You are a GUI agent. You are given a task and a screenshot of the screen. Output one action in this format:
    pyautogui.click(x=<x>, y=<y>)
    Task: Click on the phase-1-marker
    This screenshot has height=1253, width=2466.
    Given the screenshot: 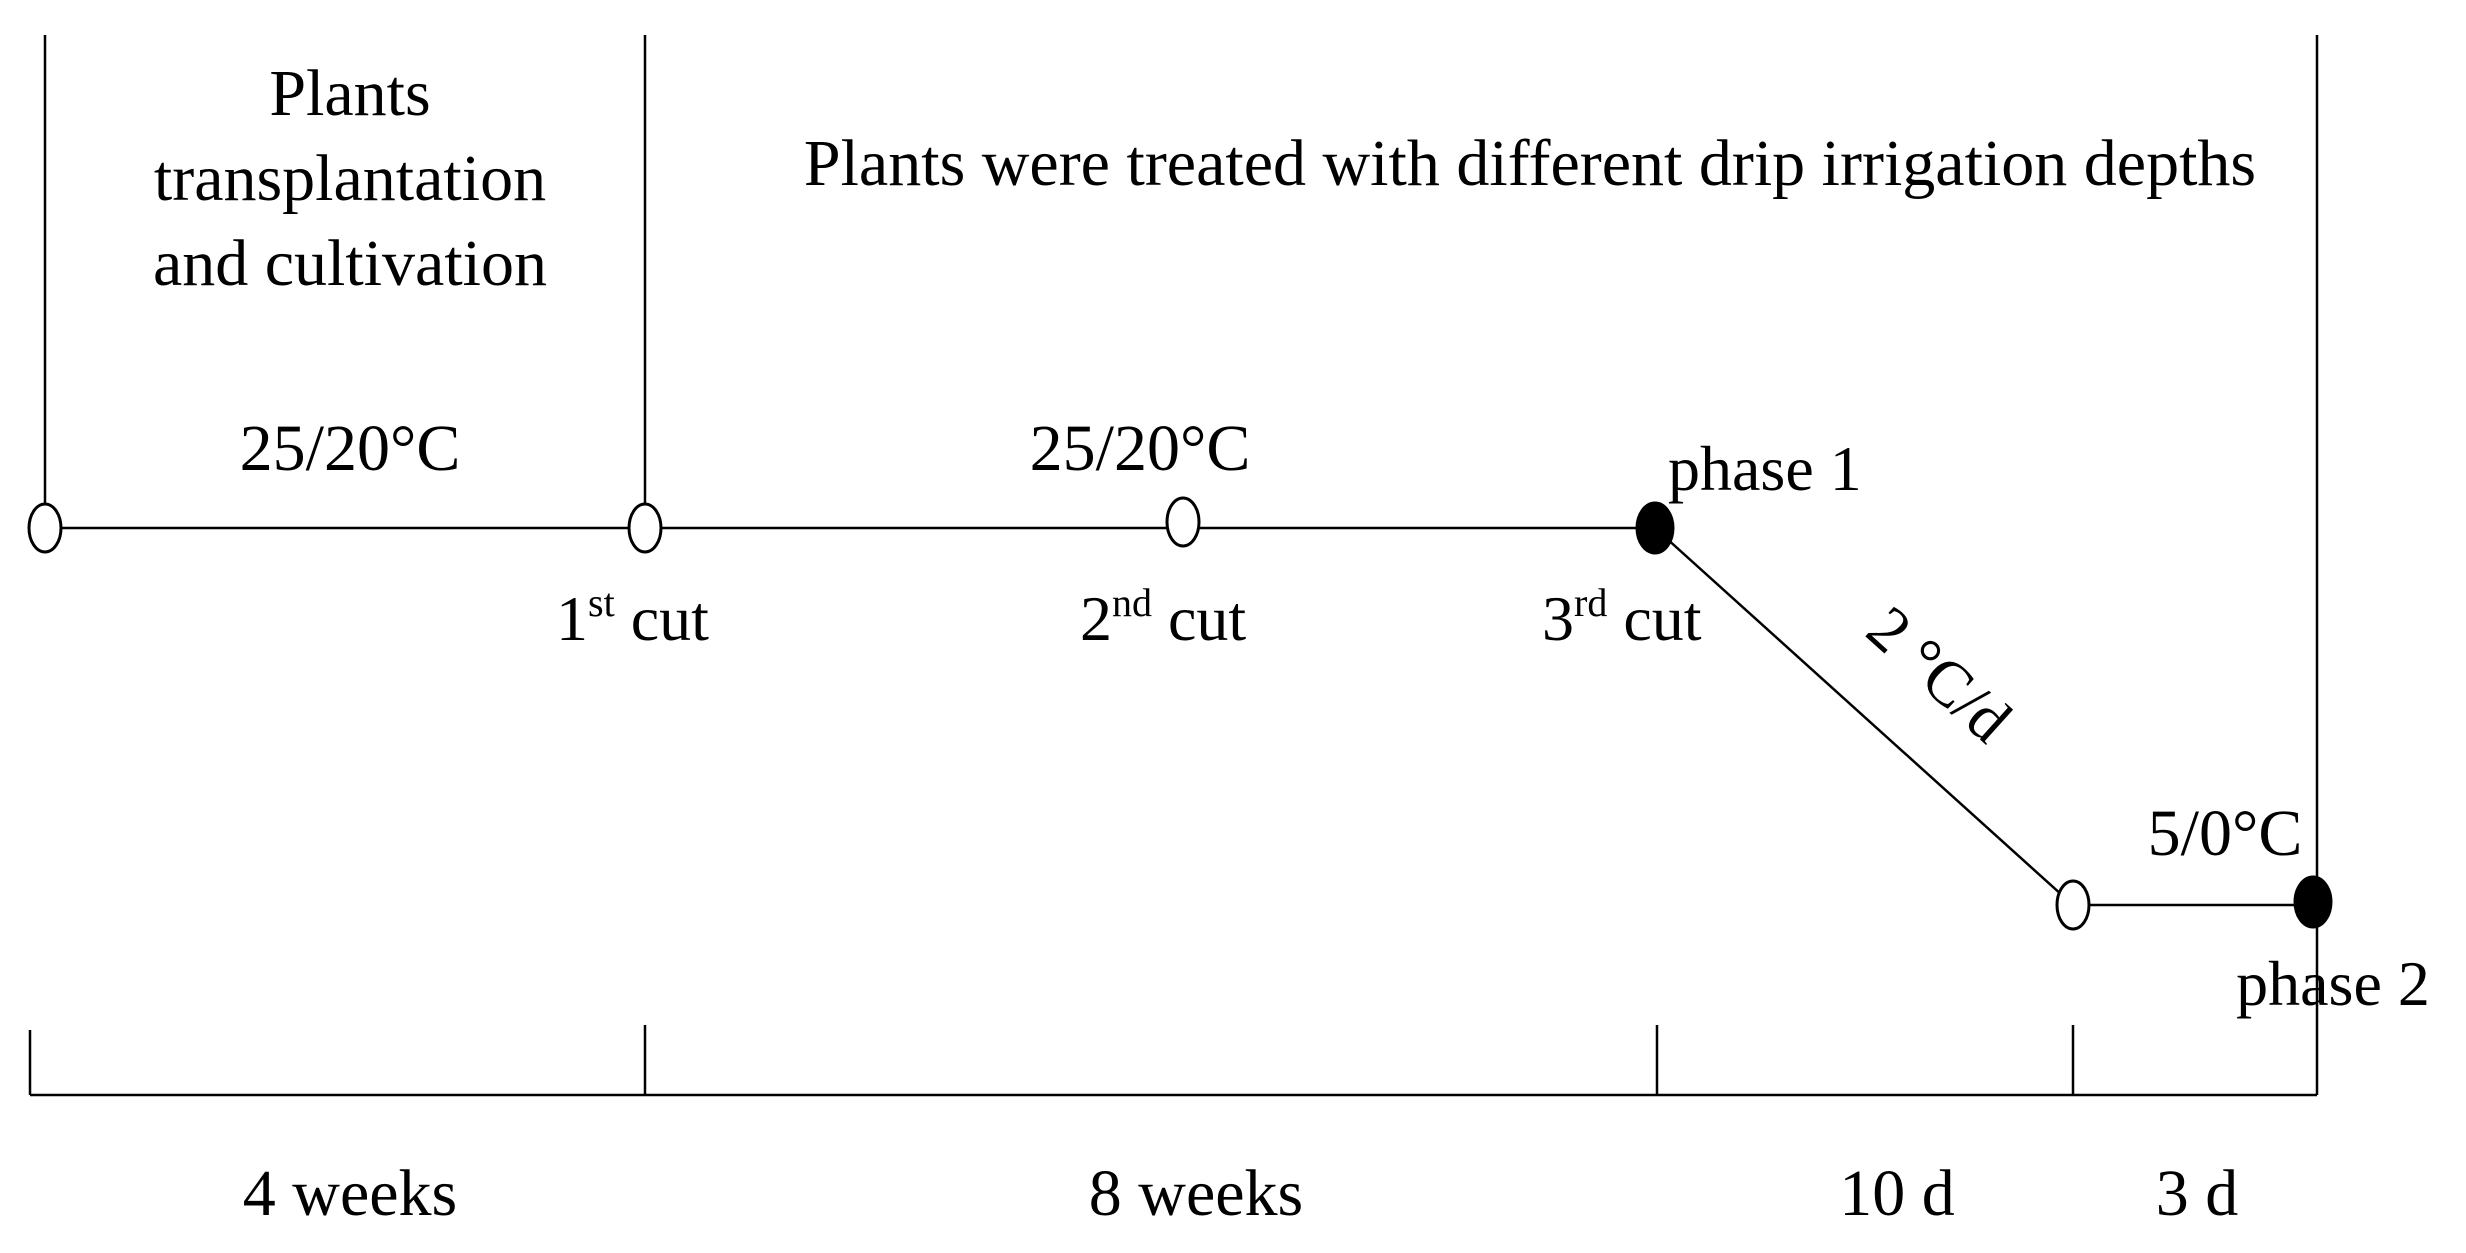 What is the action you would take?
    pyautogui.click(x=1655, y=528)
    